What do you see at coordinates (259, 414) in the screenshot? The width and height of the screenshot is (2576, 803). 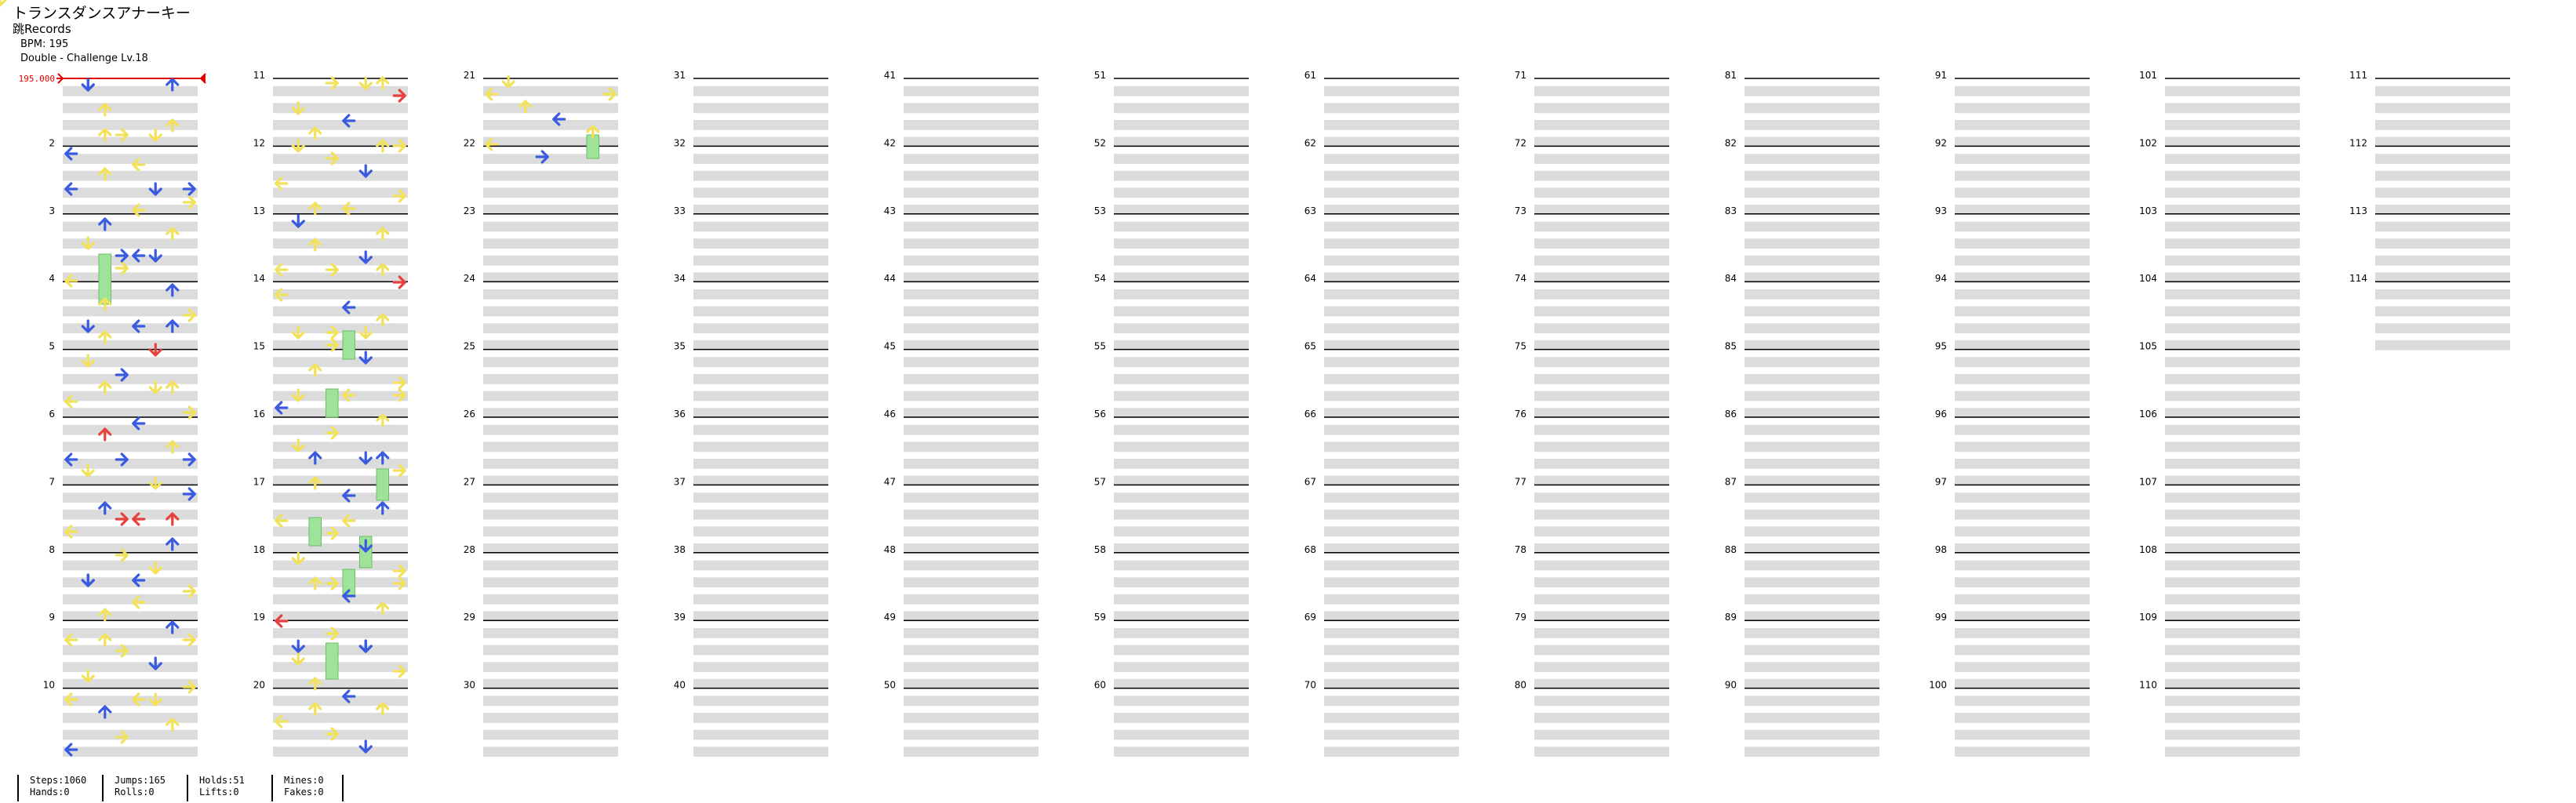 I see `measure-number: 16` at bounding box center [259, 414].